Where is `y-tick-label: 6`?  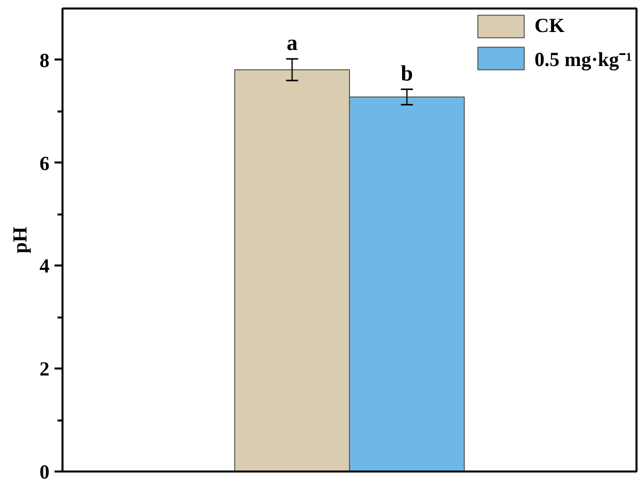 y-tick-label: 6 is located at coordinates (45, 163).